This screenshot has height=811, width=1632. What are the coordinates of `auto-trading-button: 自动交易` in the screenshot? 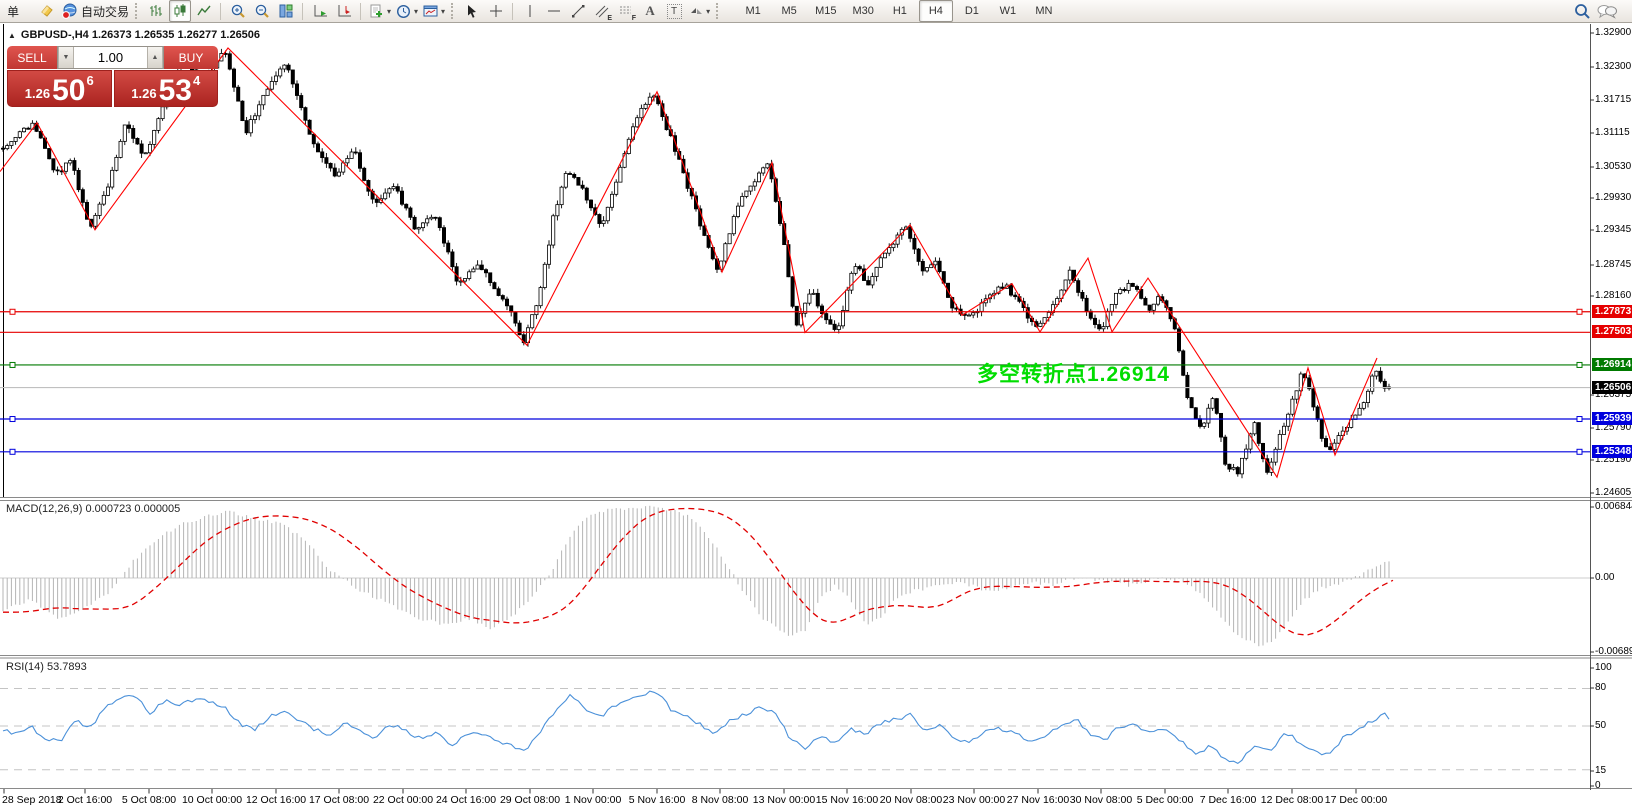 It's located at (95, 11).